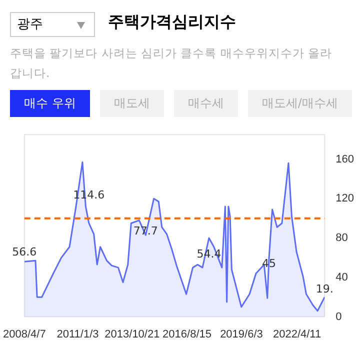  I want to click on y-tick-label: 40, so click(342, 277).